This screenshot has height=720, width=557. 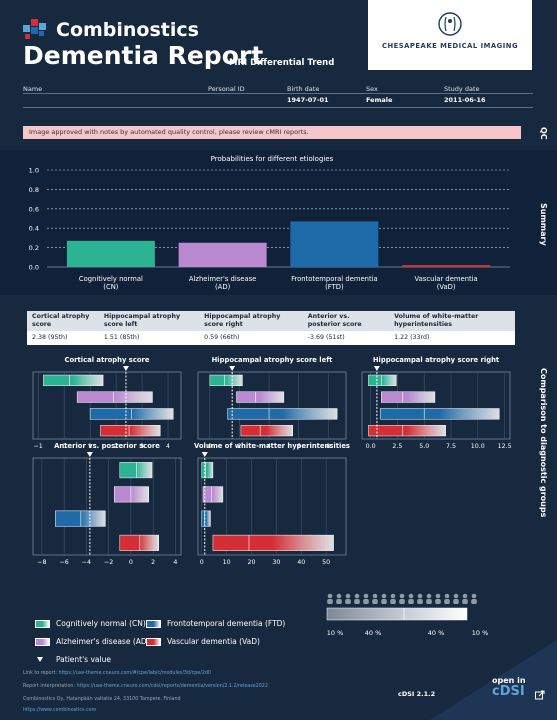 I want to click on mini-chart-title: Volume of white-matter hyperintensities, so click(x=272, y=446).